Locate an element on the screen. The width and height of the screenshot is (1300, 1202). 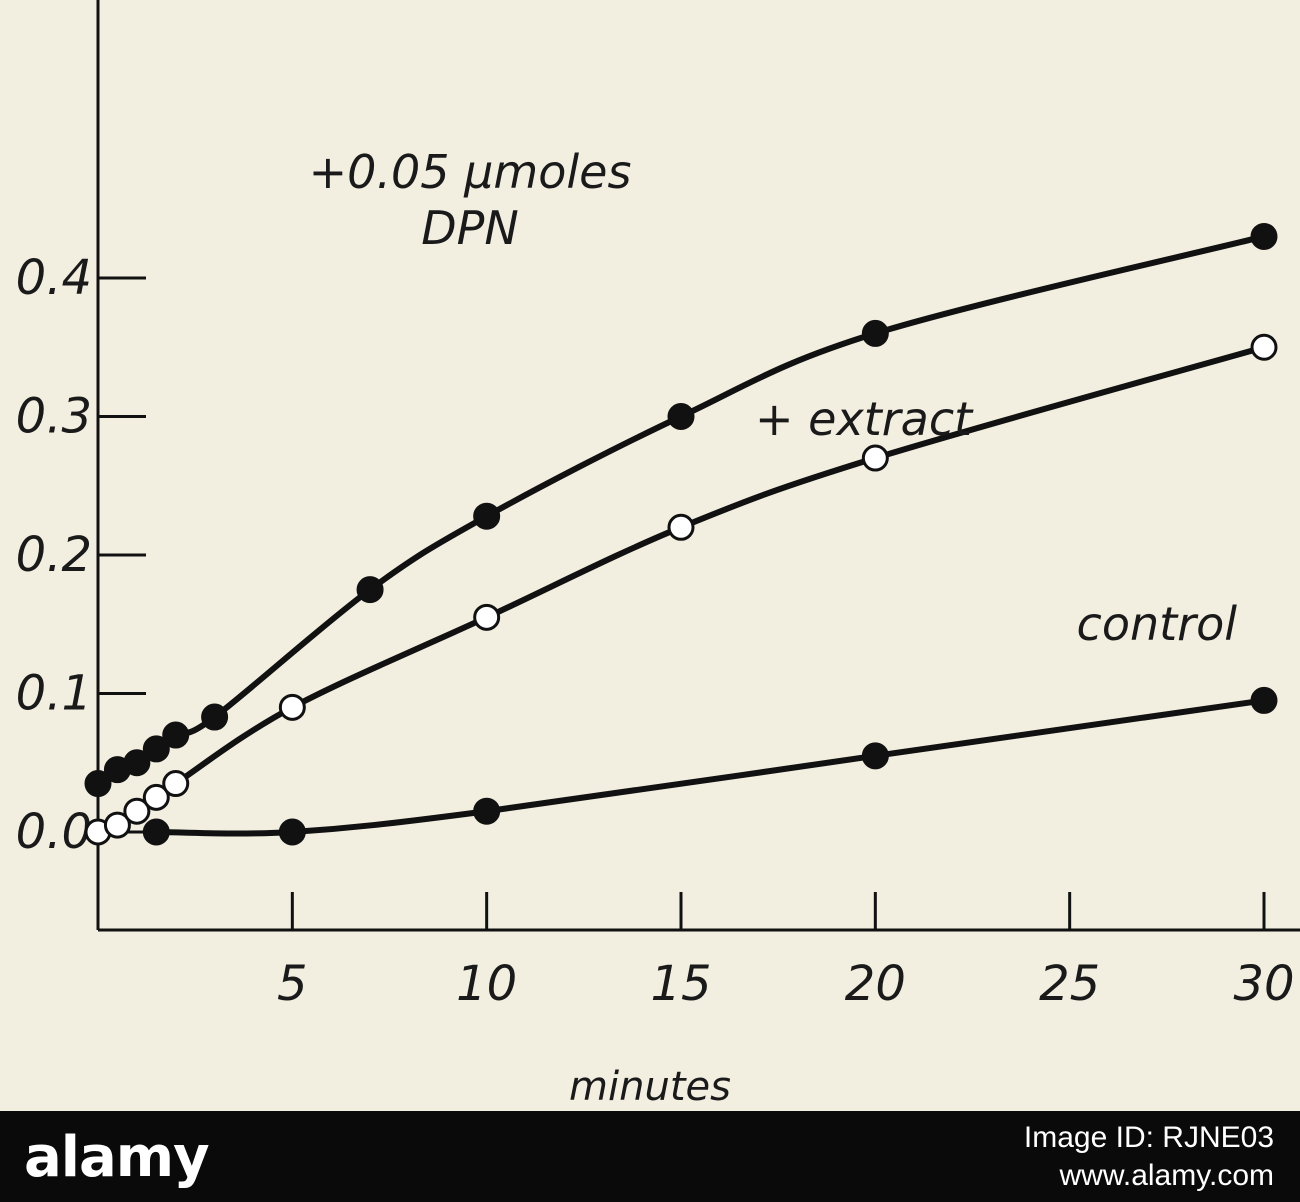
x-tick-label: 15 is located at coordinates (680, 984).